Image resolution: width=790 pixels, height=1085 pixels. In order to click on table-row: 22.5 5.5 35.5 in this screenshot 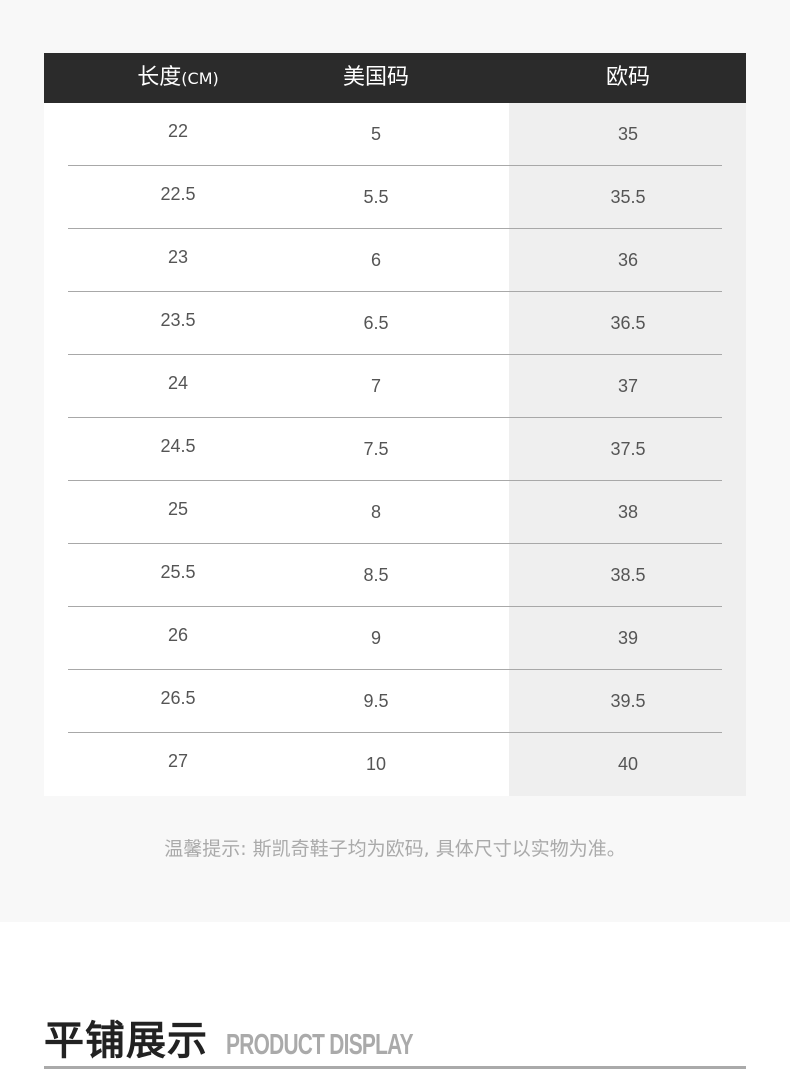, I will do `click(395, 197)`.